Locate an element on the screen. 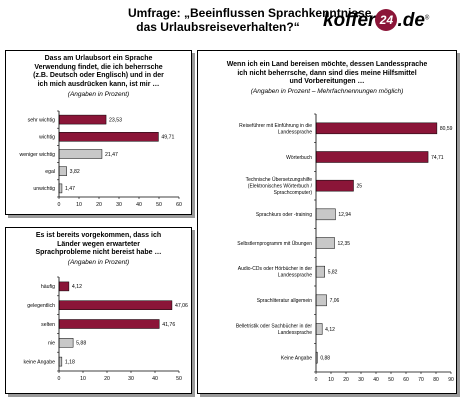 Image resolution: width=469 pixels, height=400 pixels. category-label: Belletristik oder Sachbücher in der is located at coordinates (274, 326).